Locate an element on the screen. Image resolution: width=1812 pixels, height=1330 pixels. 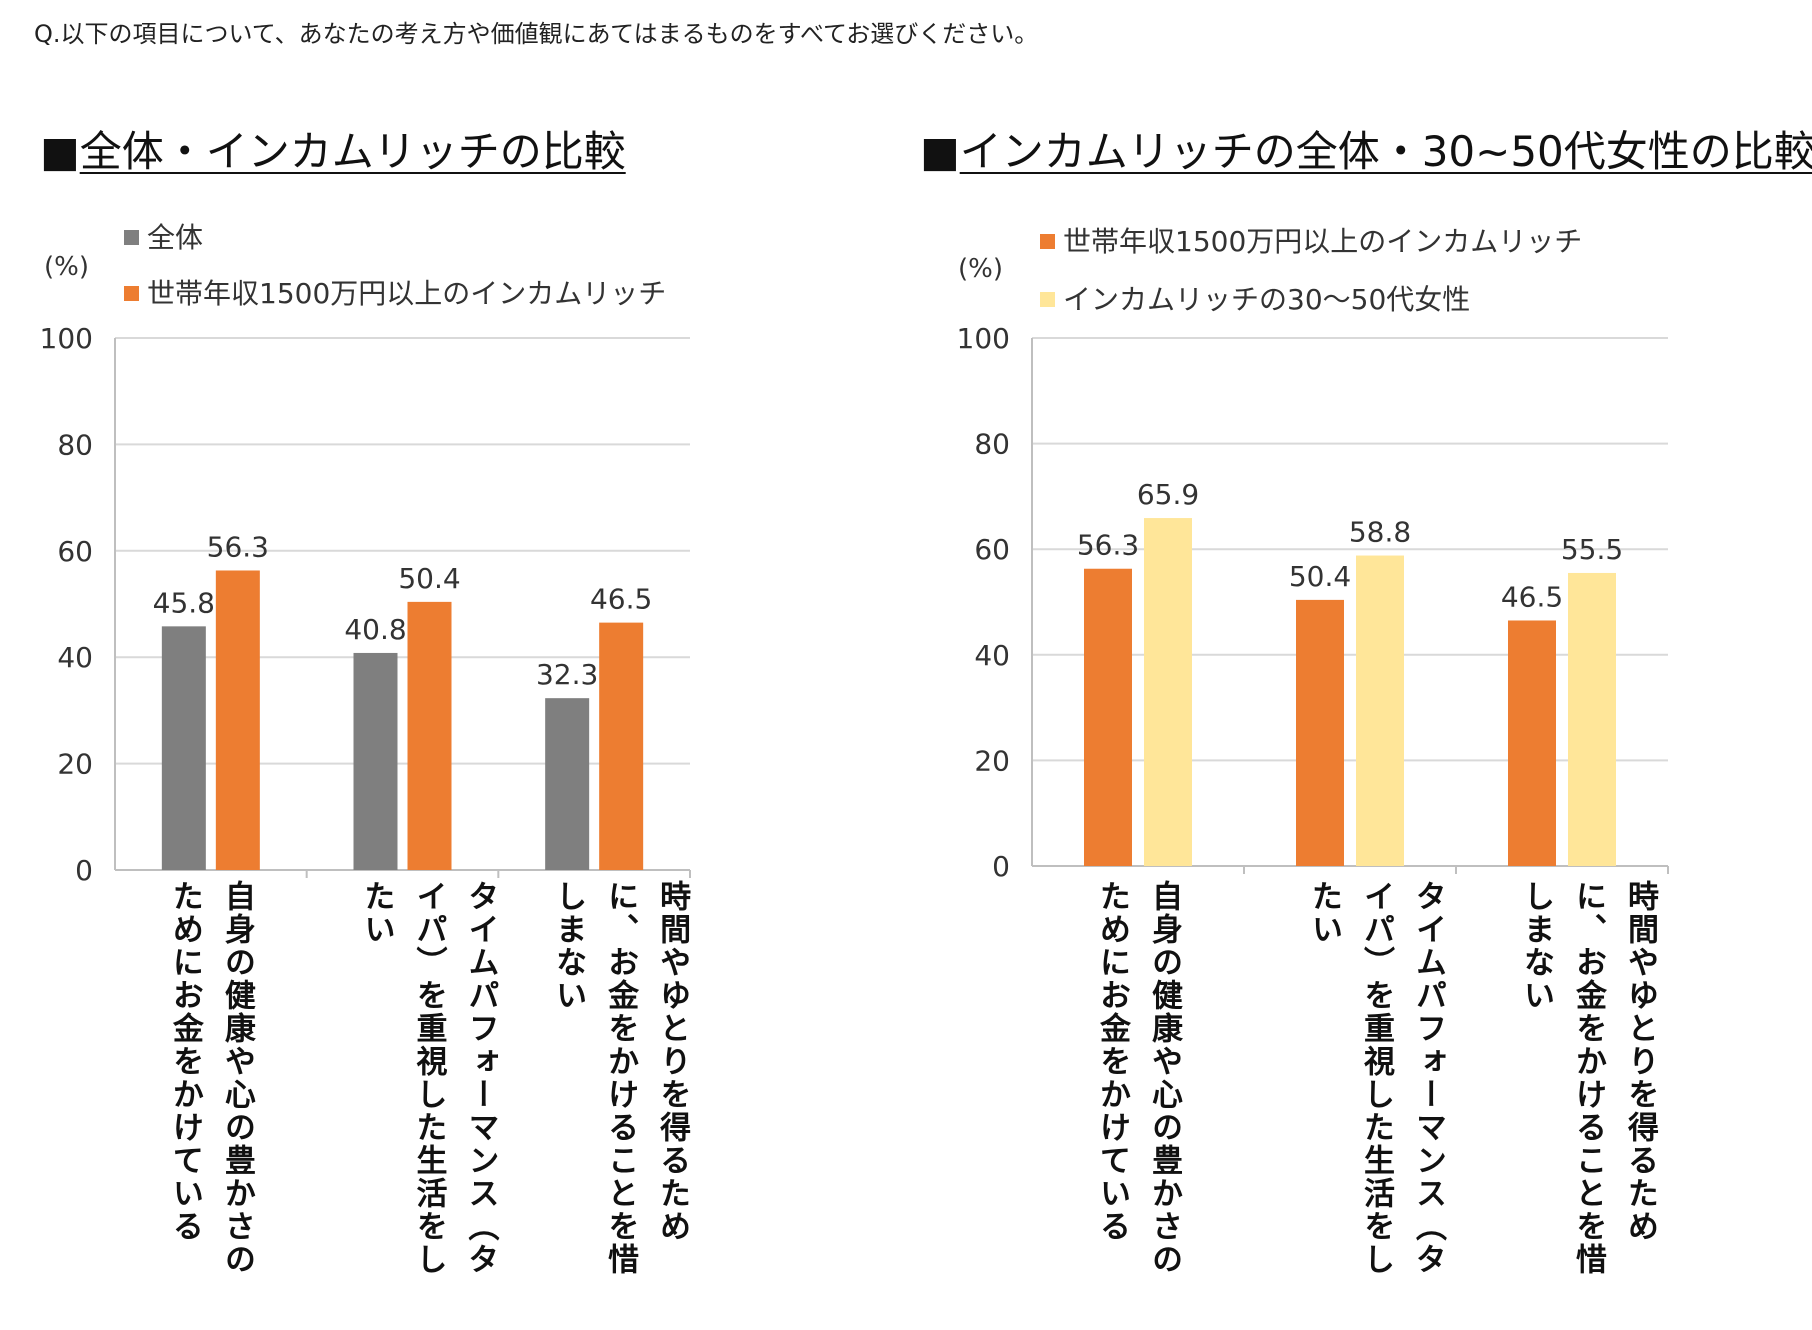
legend-swatch-yellow is located at coordinates (1047, 299).